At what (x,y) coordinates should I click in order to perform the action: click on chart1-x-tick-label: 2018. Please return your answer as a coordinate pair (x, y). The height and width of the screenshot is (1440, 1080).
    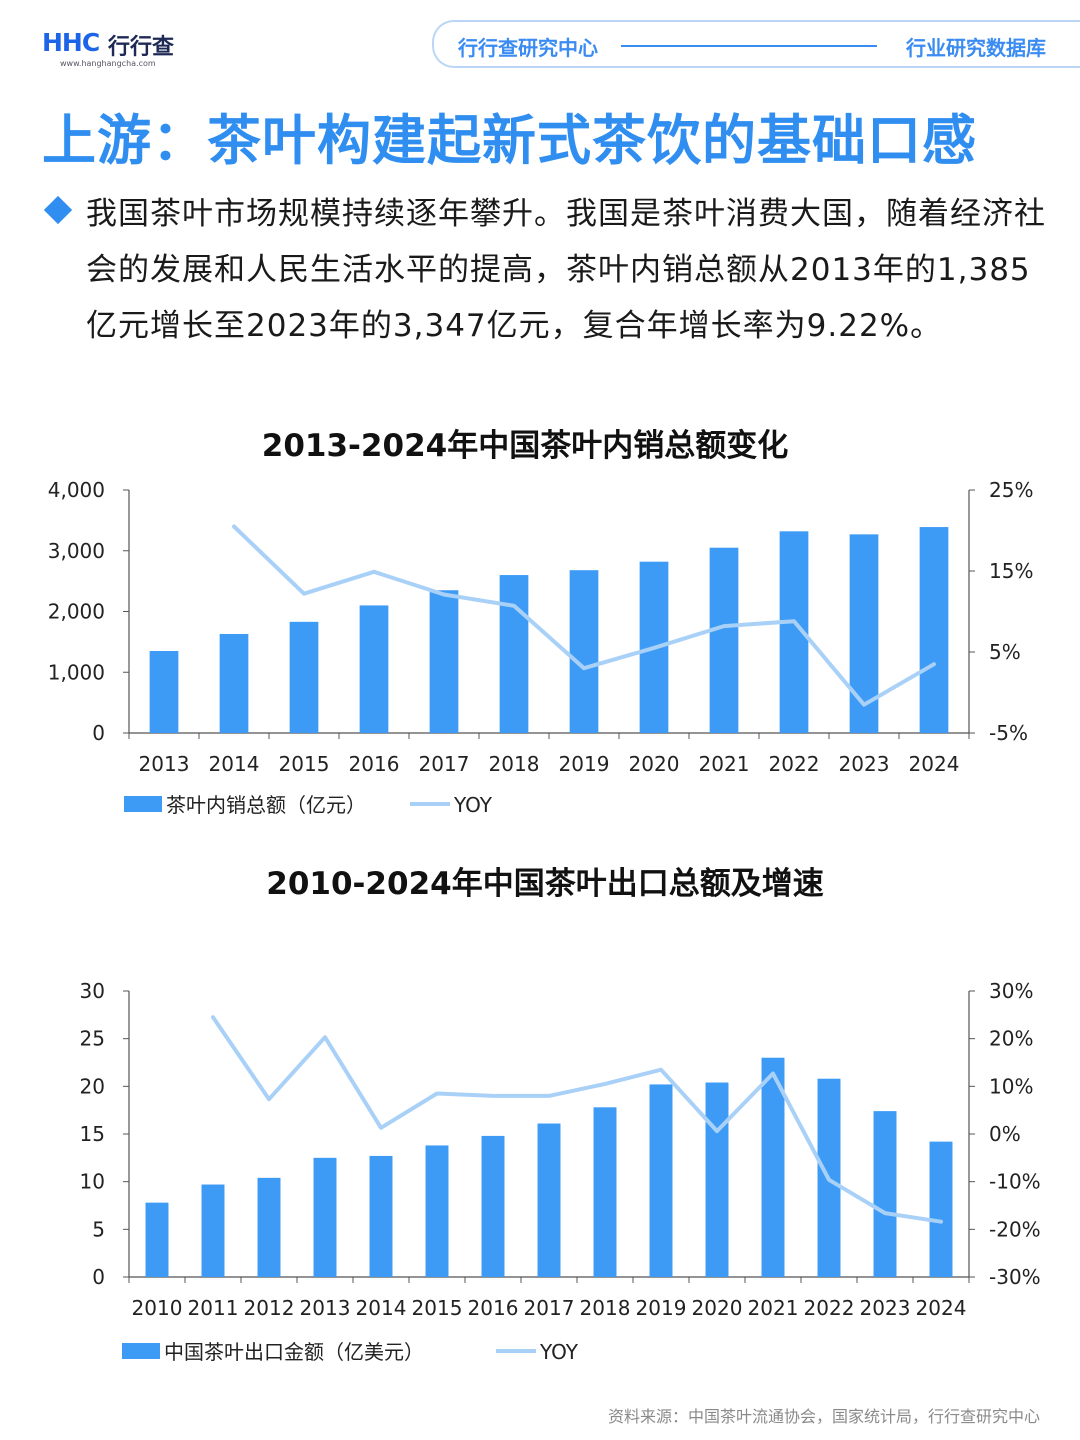
    Looking at the image, I should click on (514, 764).